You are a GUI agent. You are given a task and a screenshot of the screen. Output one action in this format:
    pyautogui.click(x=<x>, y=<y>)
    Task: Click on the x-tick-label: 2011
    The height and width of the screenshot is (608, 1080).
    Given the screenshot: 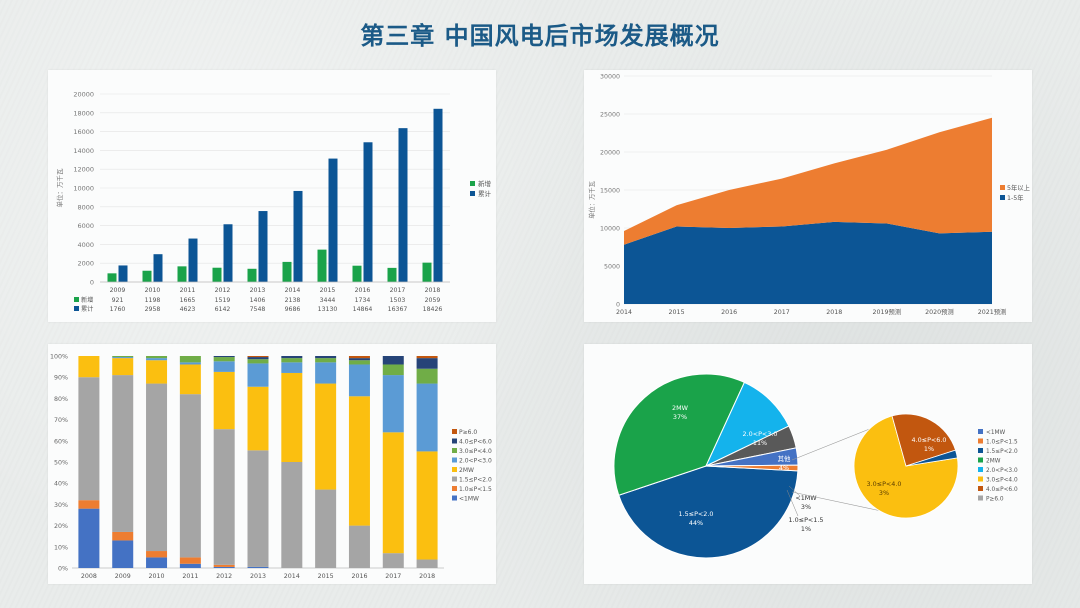 What is the action you would take?
    pyautogui.click(x=188, y=290)
    